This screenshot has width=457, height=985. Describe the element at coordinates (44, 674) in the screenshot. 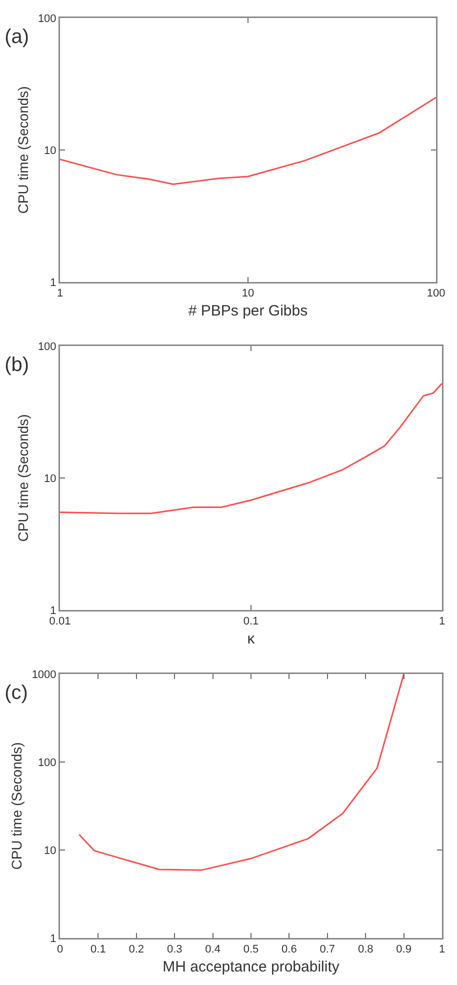

I see `y-tick-label: 1000` at that location.